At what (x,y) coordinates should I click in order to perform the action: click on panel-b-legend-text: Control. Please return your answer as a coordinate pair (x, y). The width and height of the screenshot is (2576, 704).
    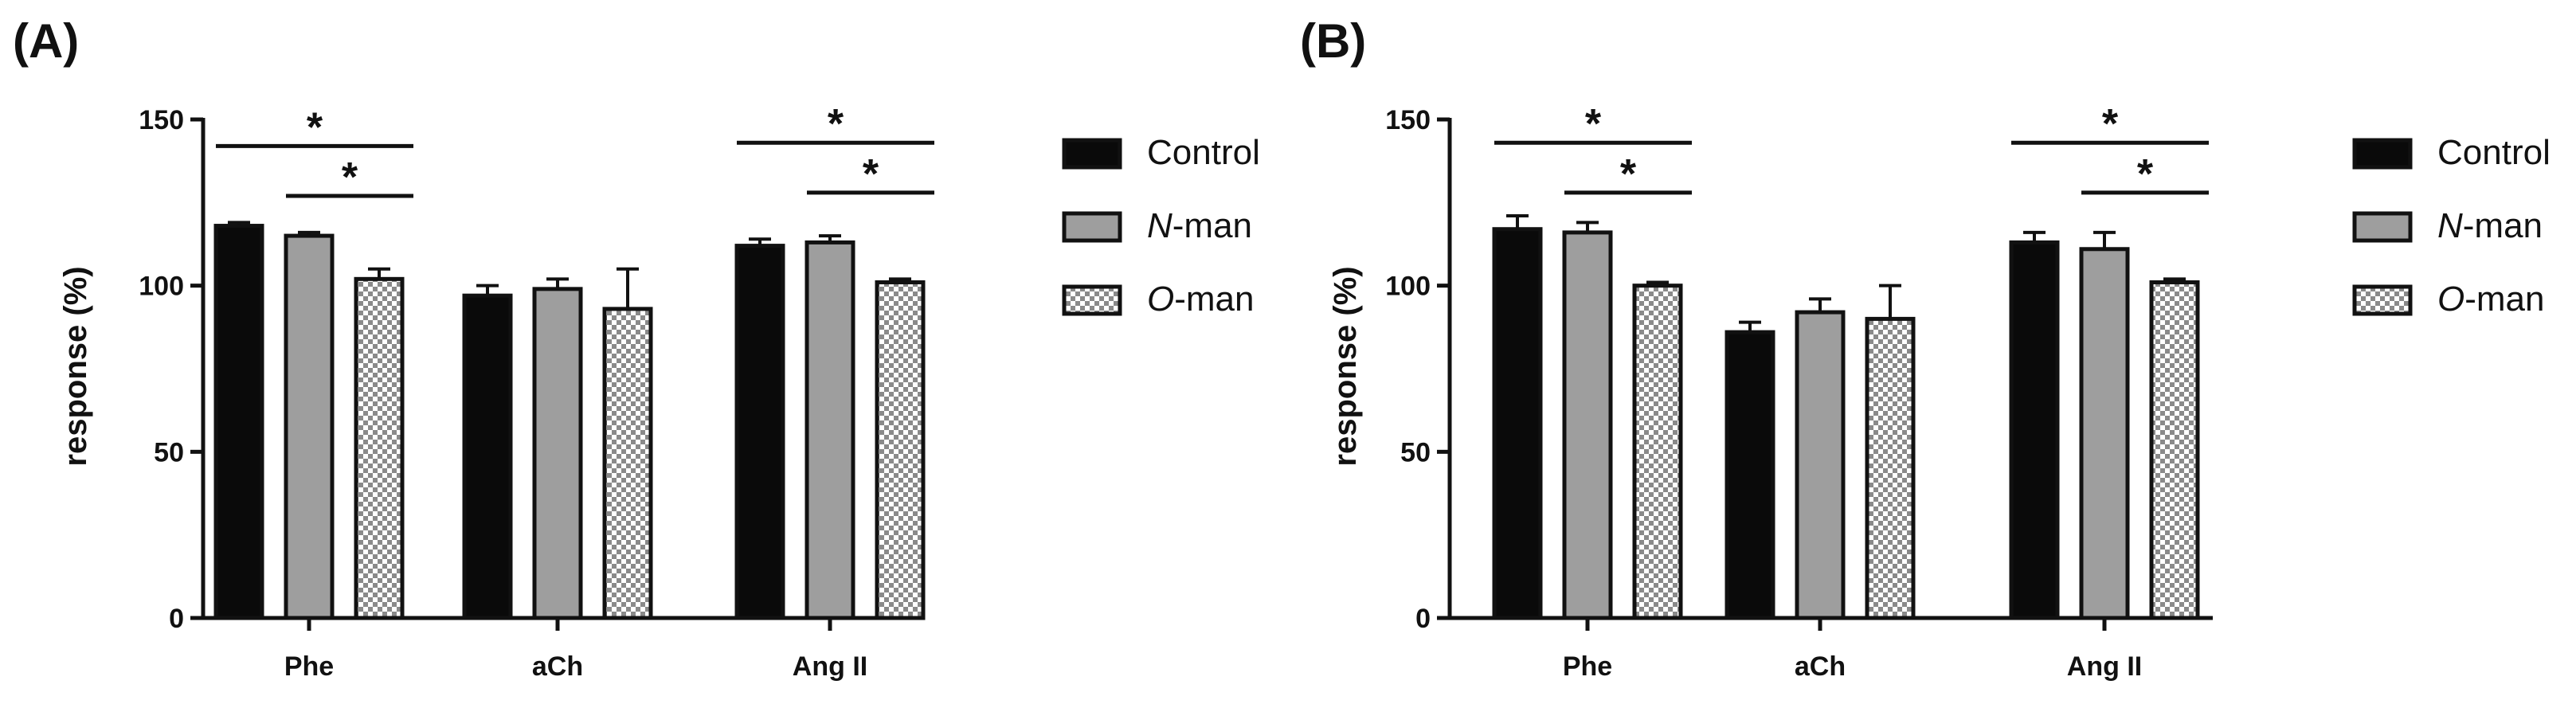
    Looking at the image, I should click on (2494, 152).